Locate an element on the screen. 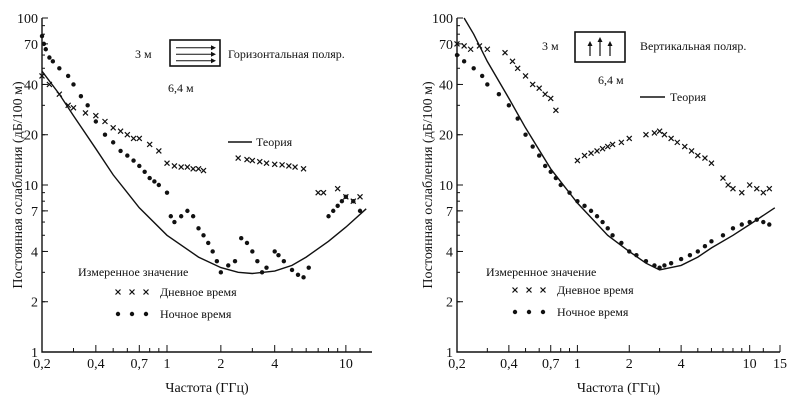 The height and width of the screenshot is (400, 788). y-tick-label: 10 is located at coordinates (446, 186).